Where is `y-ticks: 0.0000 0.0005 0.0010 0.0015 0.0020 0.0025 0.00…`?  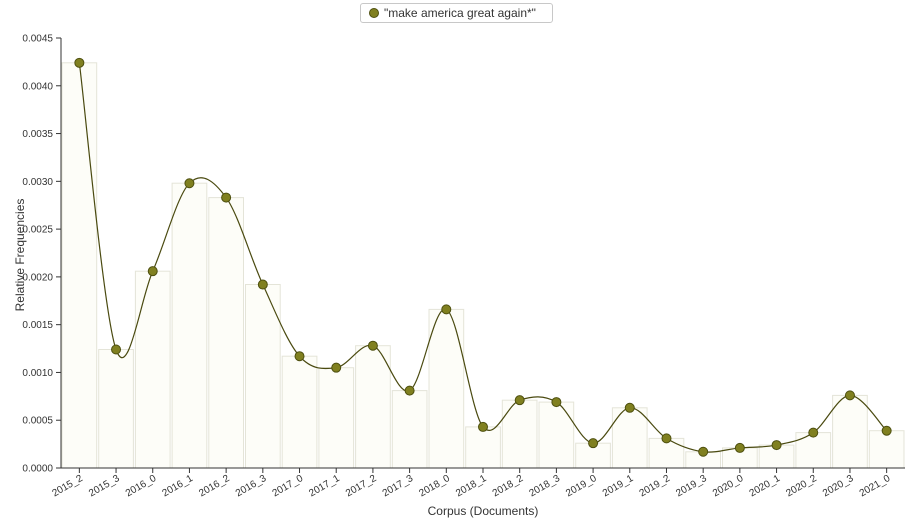 y-ticks: 0.0000 0.0005 0.0010 0.0015 0.0020 0.0025 0.00… is located at coordinates (41, 254).